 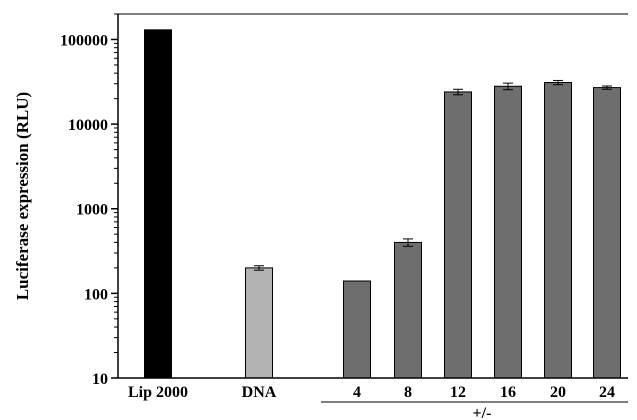 What do you see at coordinates (84, 40) in the screenshot?
I see `y-tick-label: 100000` at bounding box center [84, 40].